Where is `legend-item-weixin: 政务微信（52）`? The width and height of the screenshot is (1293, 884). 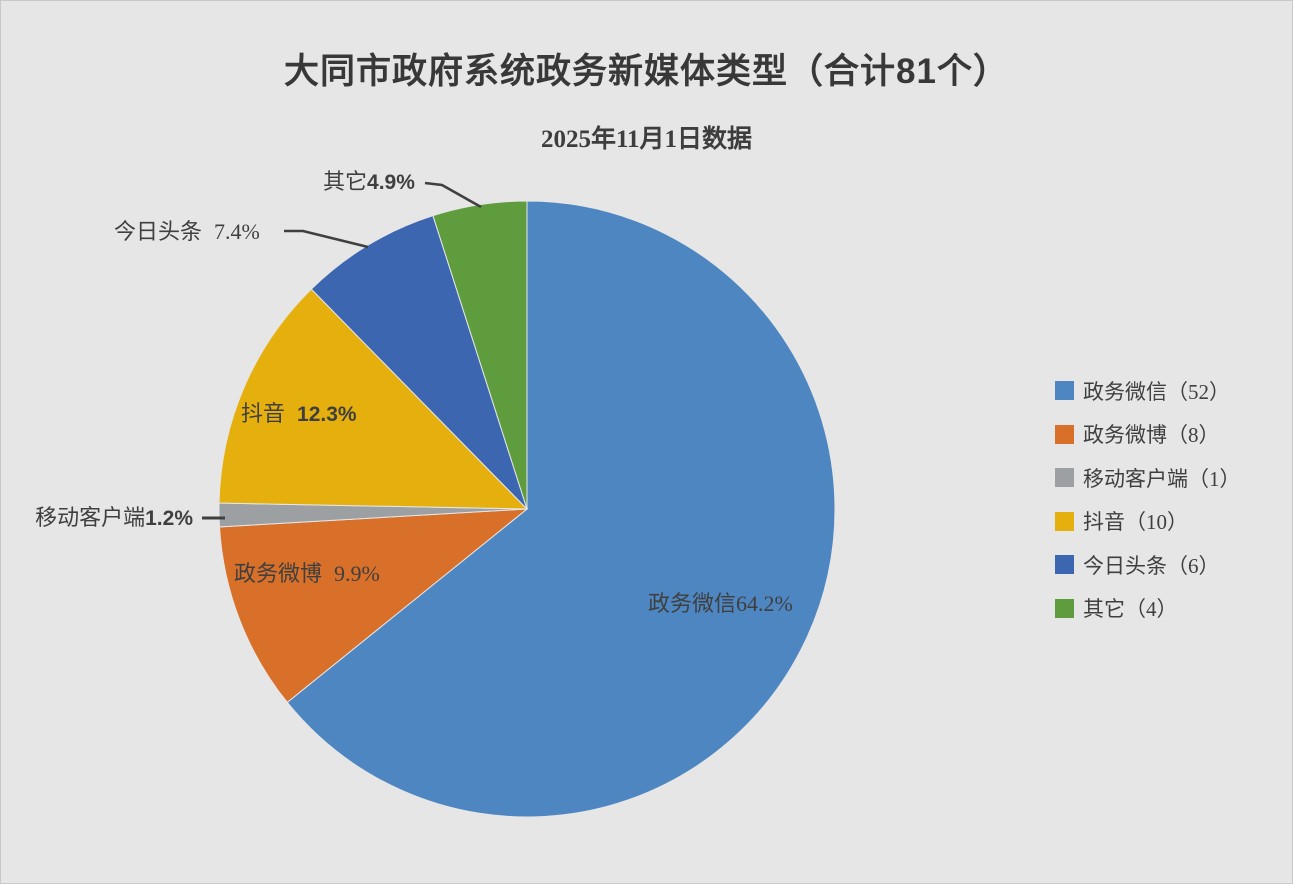
legend-item-weixin: 政务微信（52） is located at coordinates (1148, 391).